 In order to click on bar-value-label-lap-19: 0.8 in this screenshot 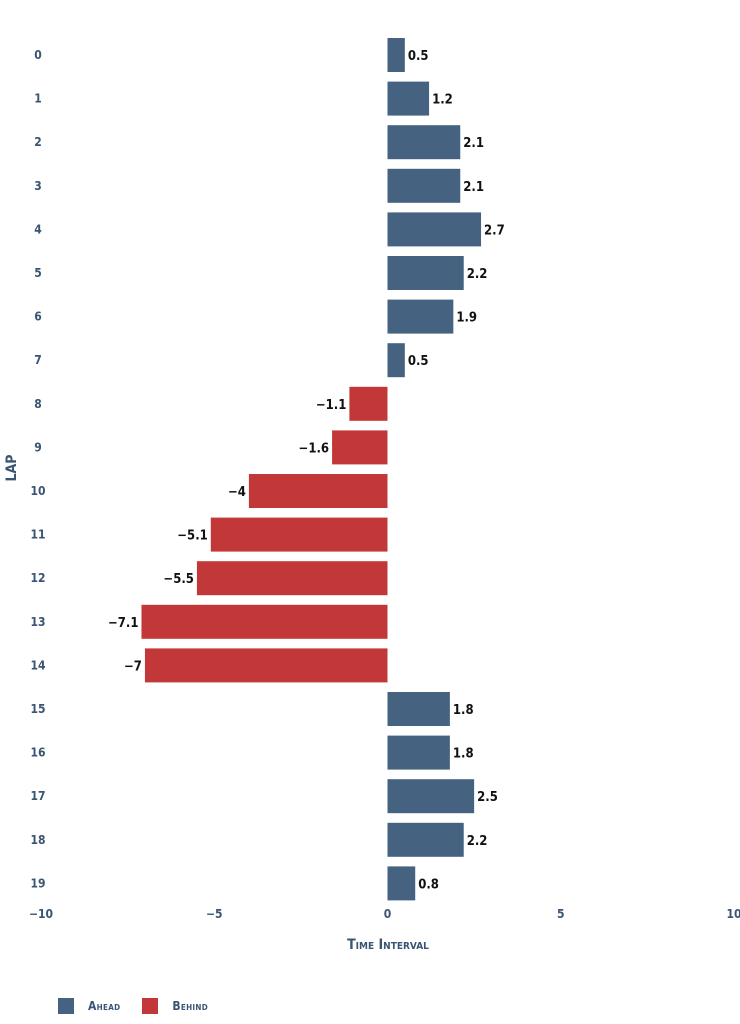, I will do `click(428, 884)`.